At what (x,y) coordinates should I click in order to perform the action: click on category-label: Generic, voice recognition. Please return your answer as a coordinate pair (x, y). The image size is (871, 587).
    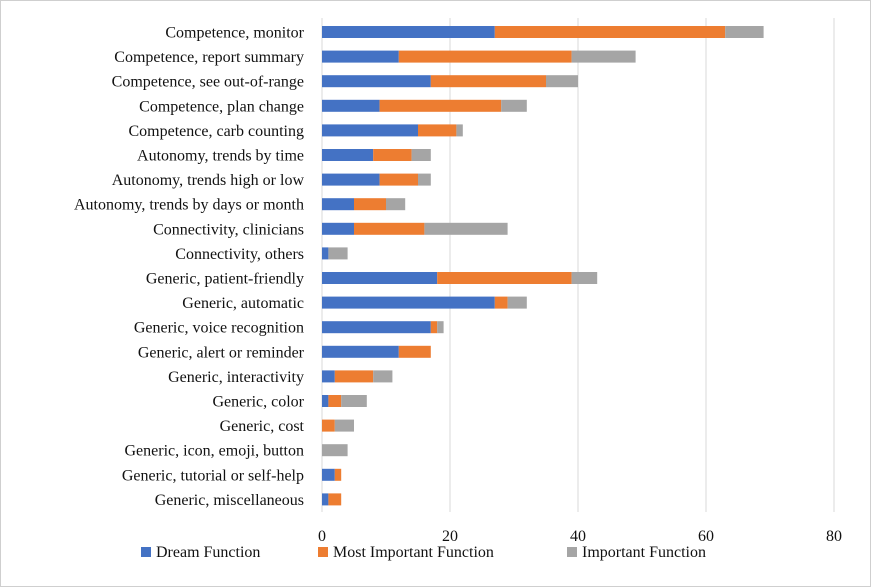
    Looking at the image, I should click on (219, 328).